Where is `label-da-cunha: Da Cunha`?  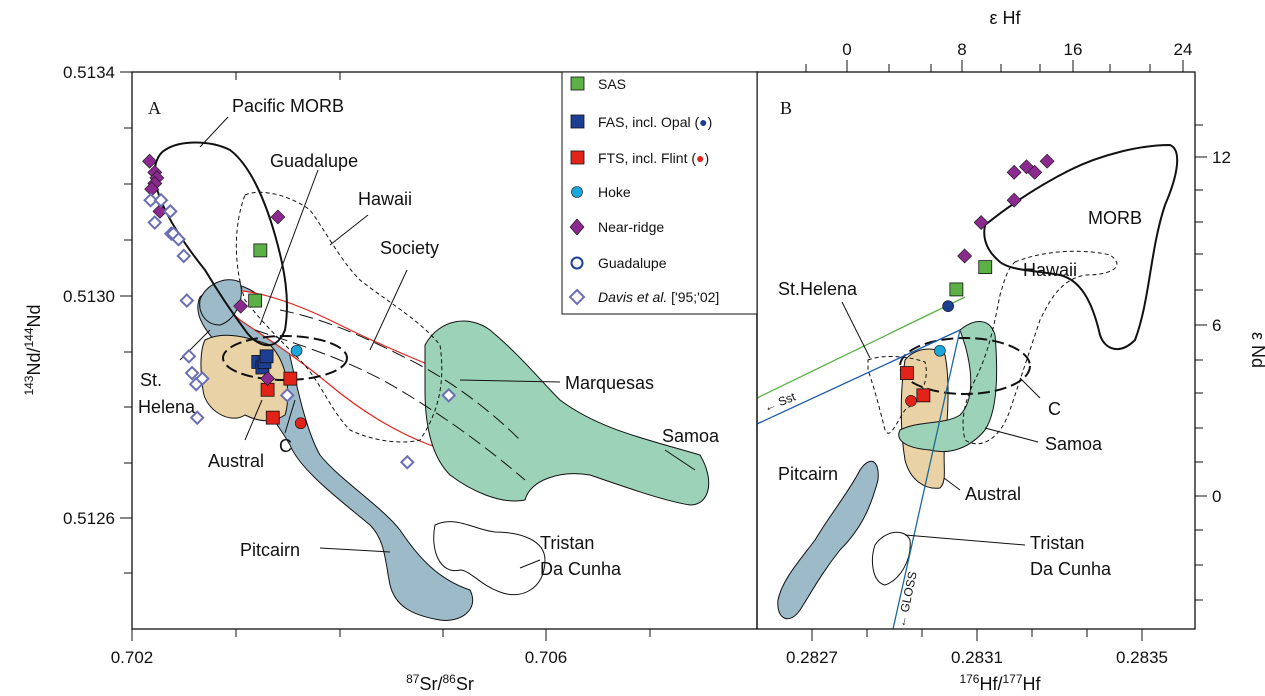
label-da-cunha: Da Cunha is located at coordinates (581, 569).